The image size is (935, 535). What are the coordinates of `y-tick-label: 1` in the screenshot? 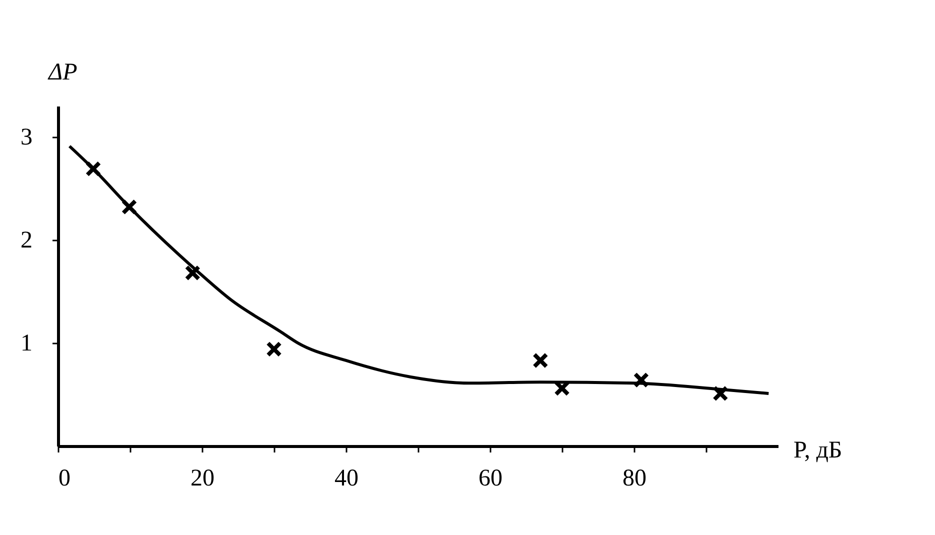 It's located at (26, 343).